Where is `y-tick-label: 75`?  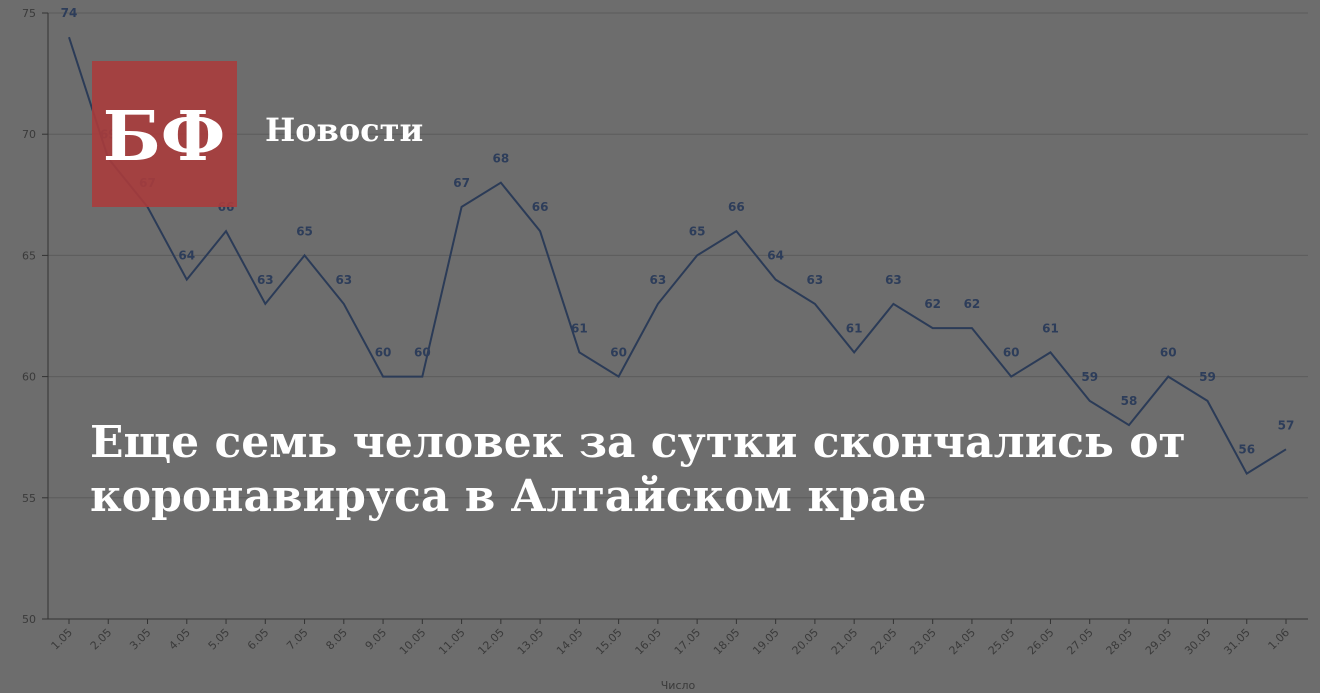 y-tick-label: 75 is located at coordinates (29, 13).